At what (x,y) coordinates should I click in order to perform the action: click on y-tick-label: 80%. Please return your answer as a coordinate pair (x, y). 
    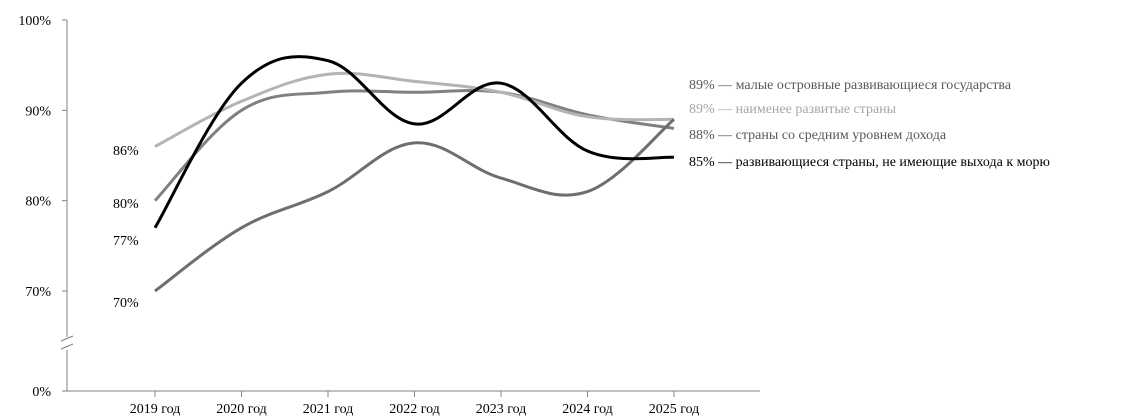
    Looking at the image, I should click on (38, 202).